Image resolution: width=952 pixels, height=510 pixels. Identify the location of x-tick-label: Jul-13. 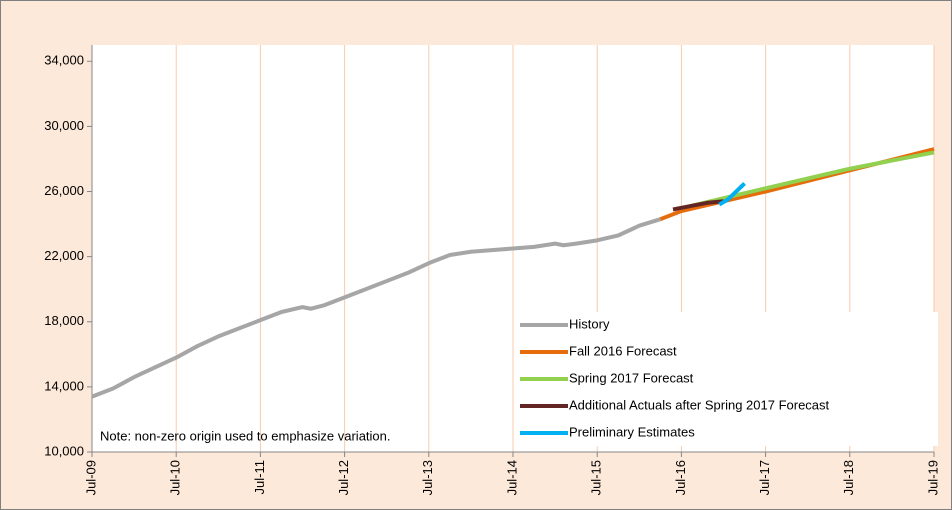
(427, 477).